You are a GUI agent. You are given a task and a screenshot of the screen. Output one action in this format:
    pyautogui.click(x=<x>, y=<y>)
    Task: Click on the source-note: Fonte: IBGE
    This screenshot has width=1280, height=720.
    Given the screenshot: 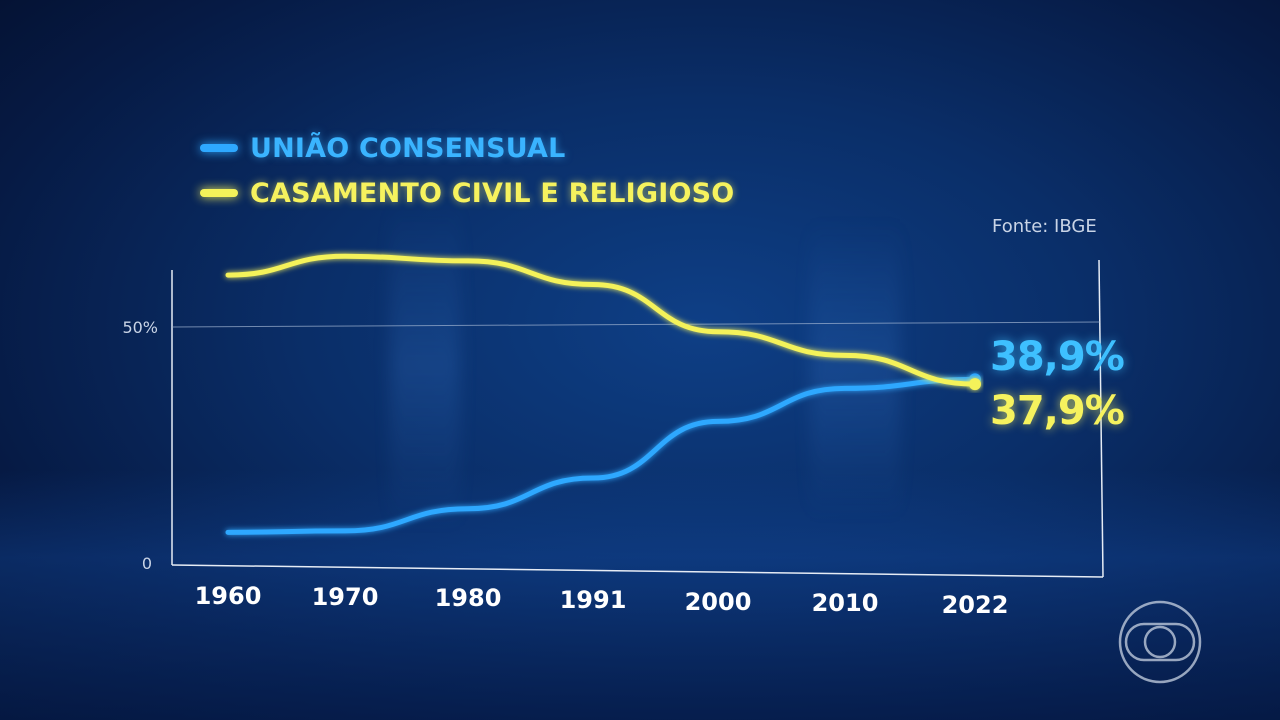 What is the action you would take?
    pyautogui.click(x=1044, y=226)
    